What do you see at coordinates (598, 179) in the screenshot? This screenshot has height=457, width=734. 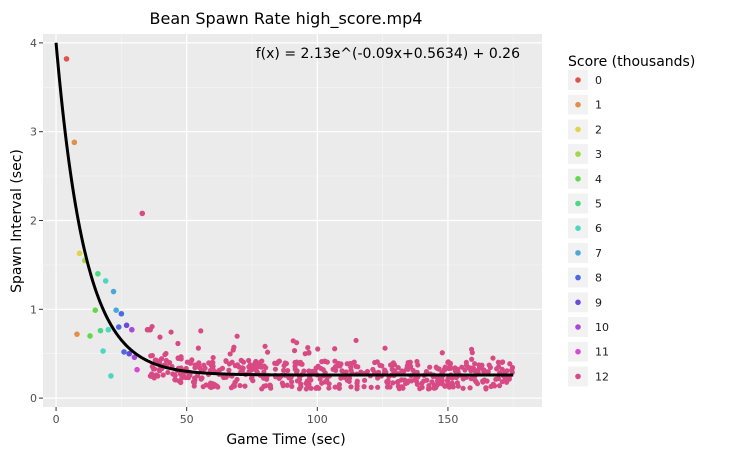 I see `legend-label: 4` at bounding box center [598, 179].